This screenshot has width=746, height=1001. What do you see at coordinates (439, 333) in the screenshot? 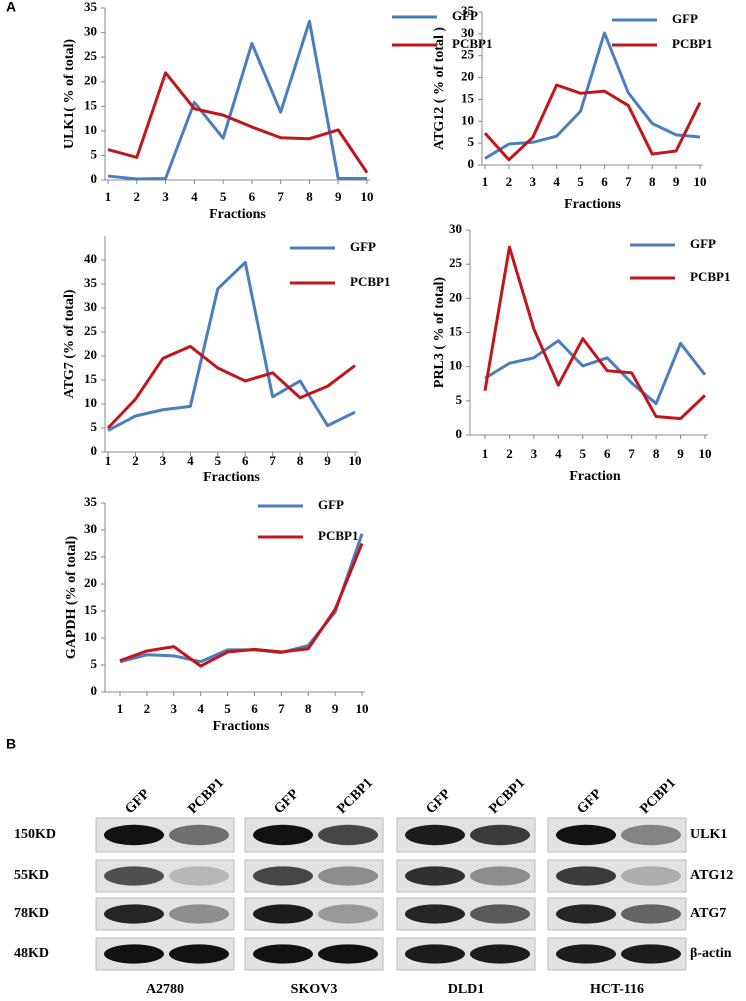
I see `y-axis-label: PRL3 ( % of total)` at bounding box center [439, 333].